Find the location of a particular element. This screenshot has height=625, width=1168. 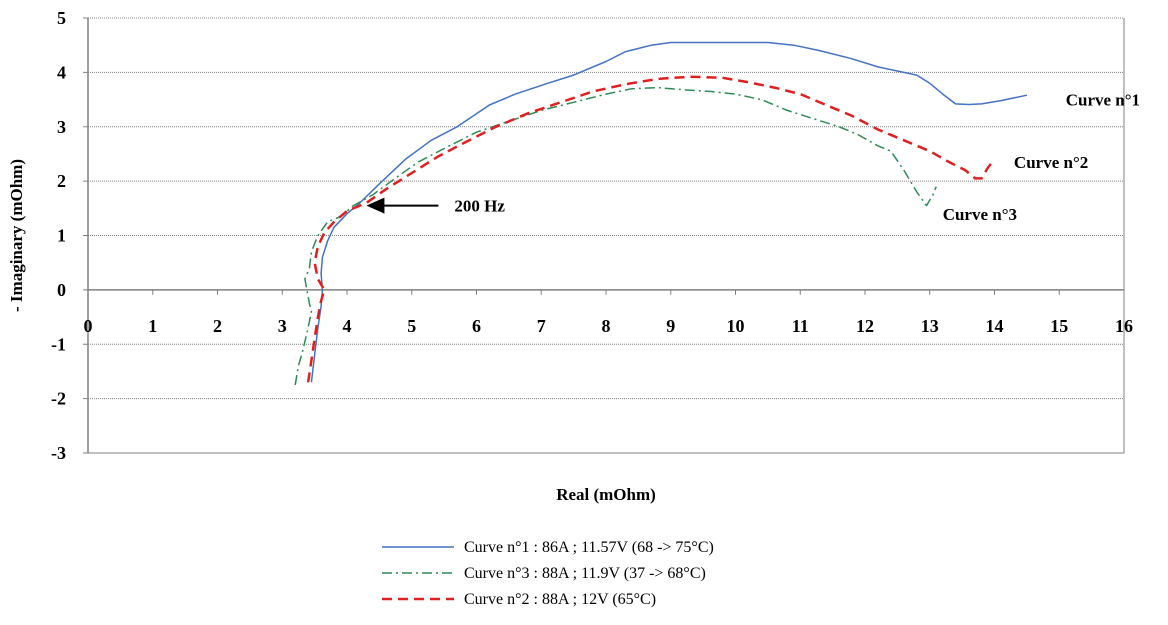

x-tick-label: 3 is located at coordinates (282, 326).